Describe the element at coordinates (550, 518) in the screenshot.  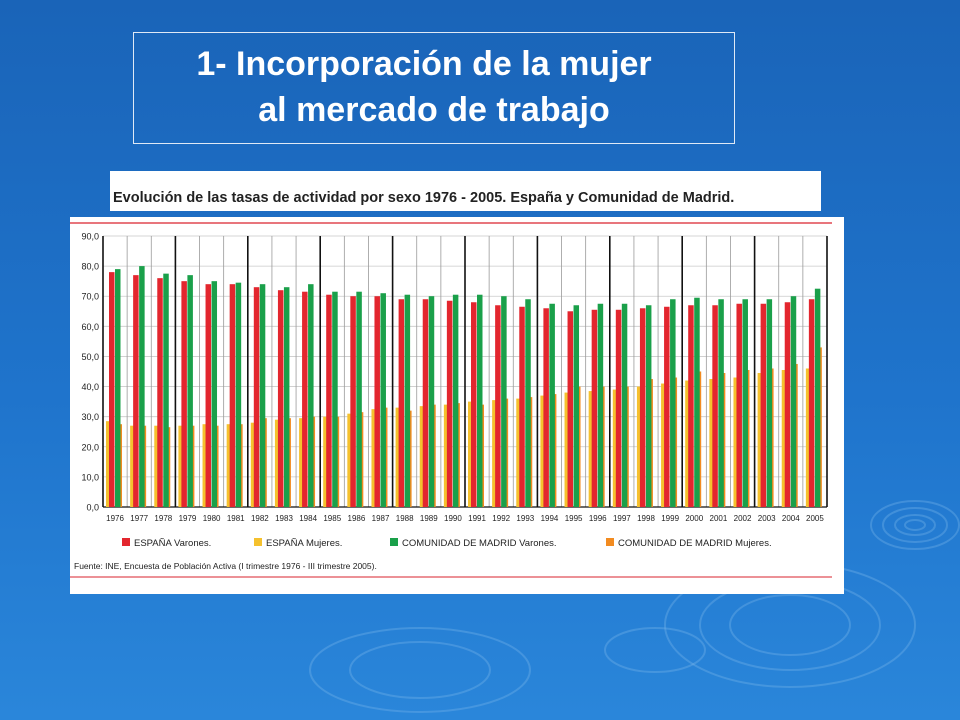
I see `x-tick-label: 1994` at that location.